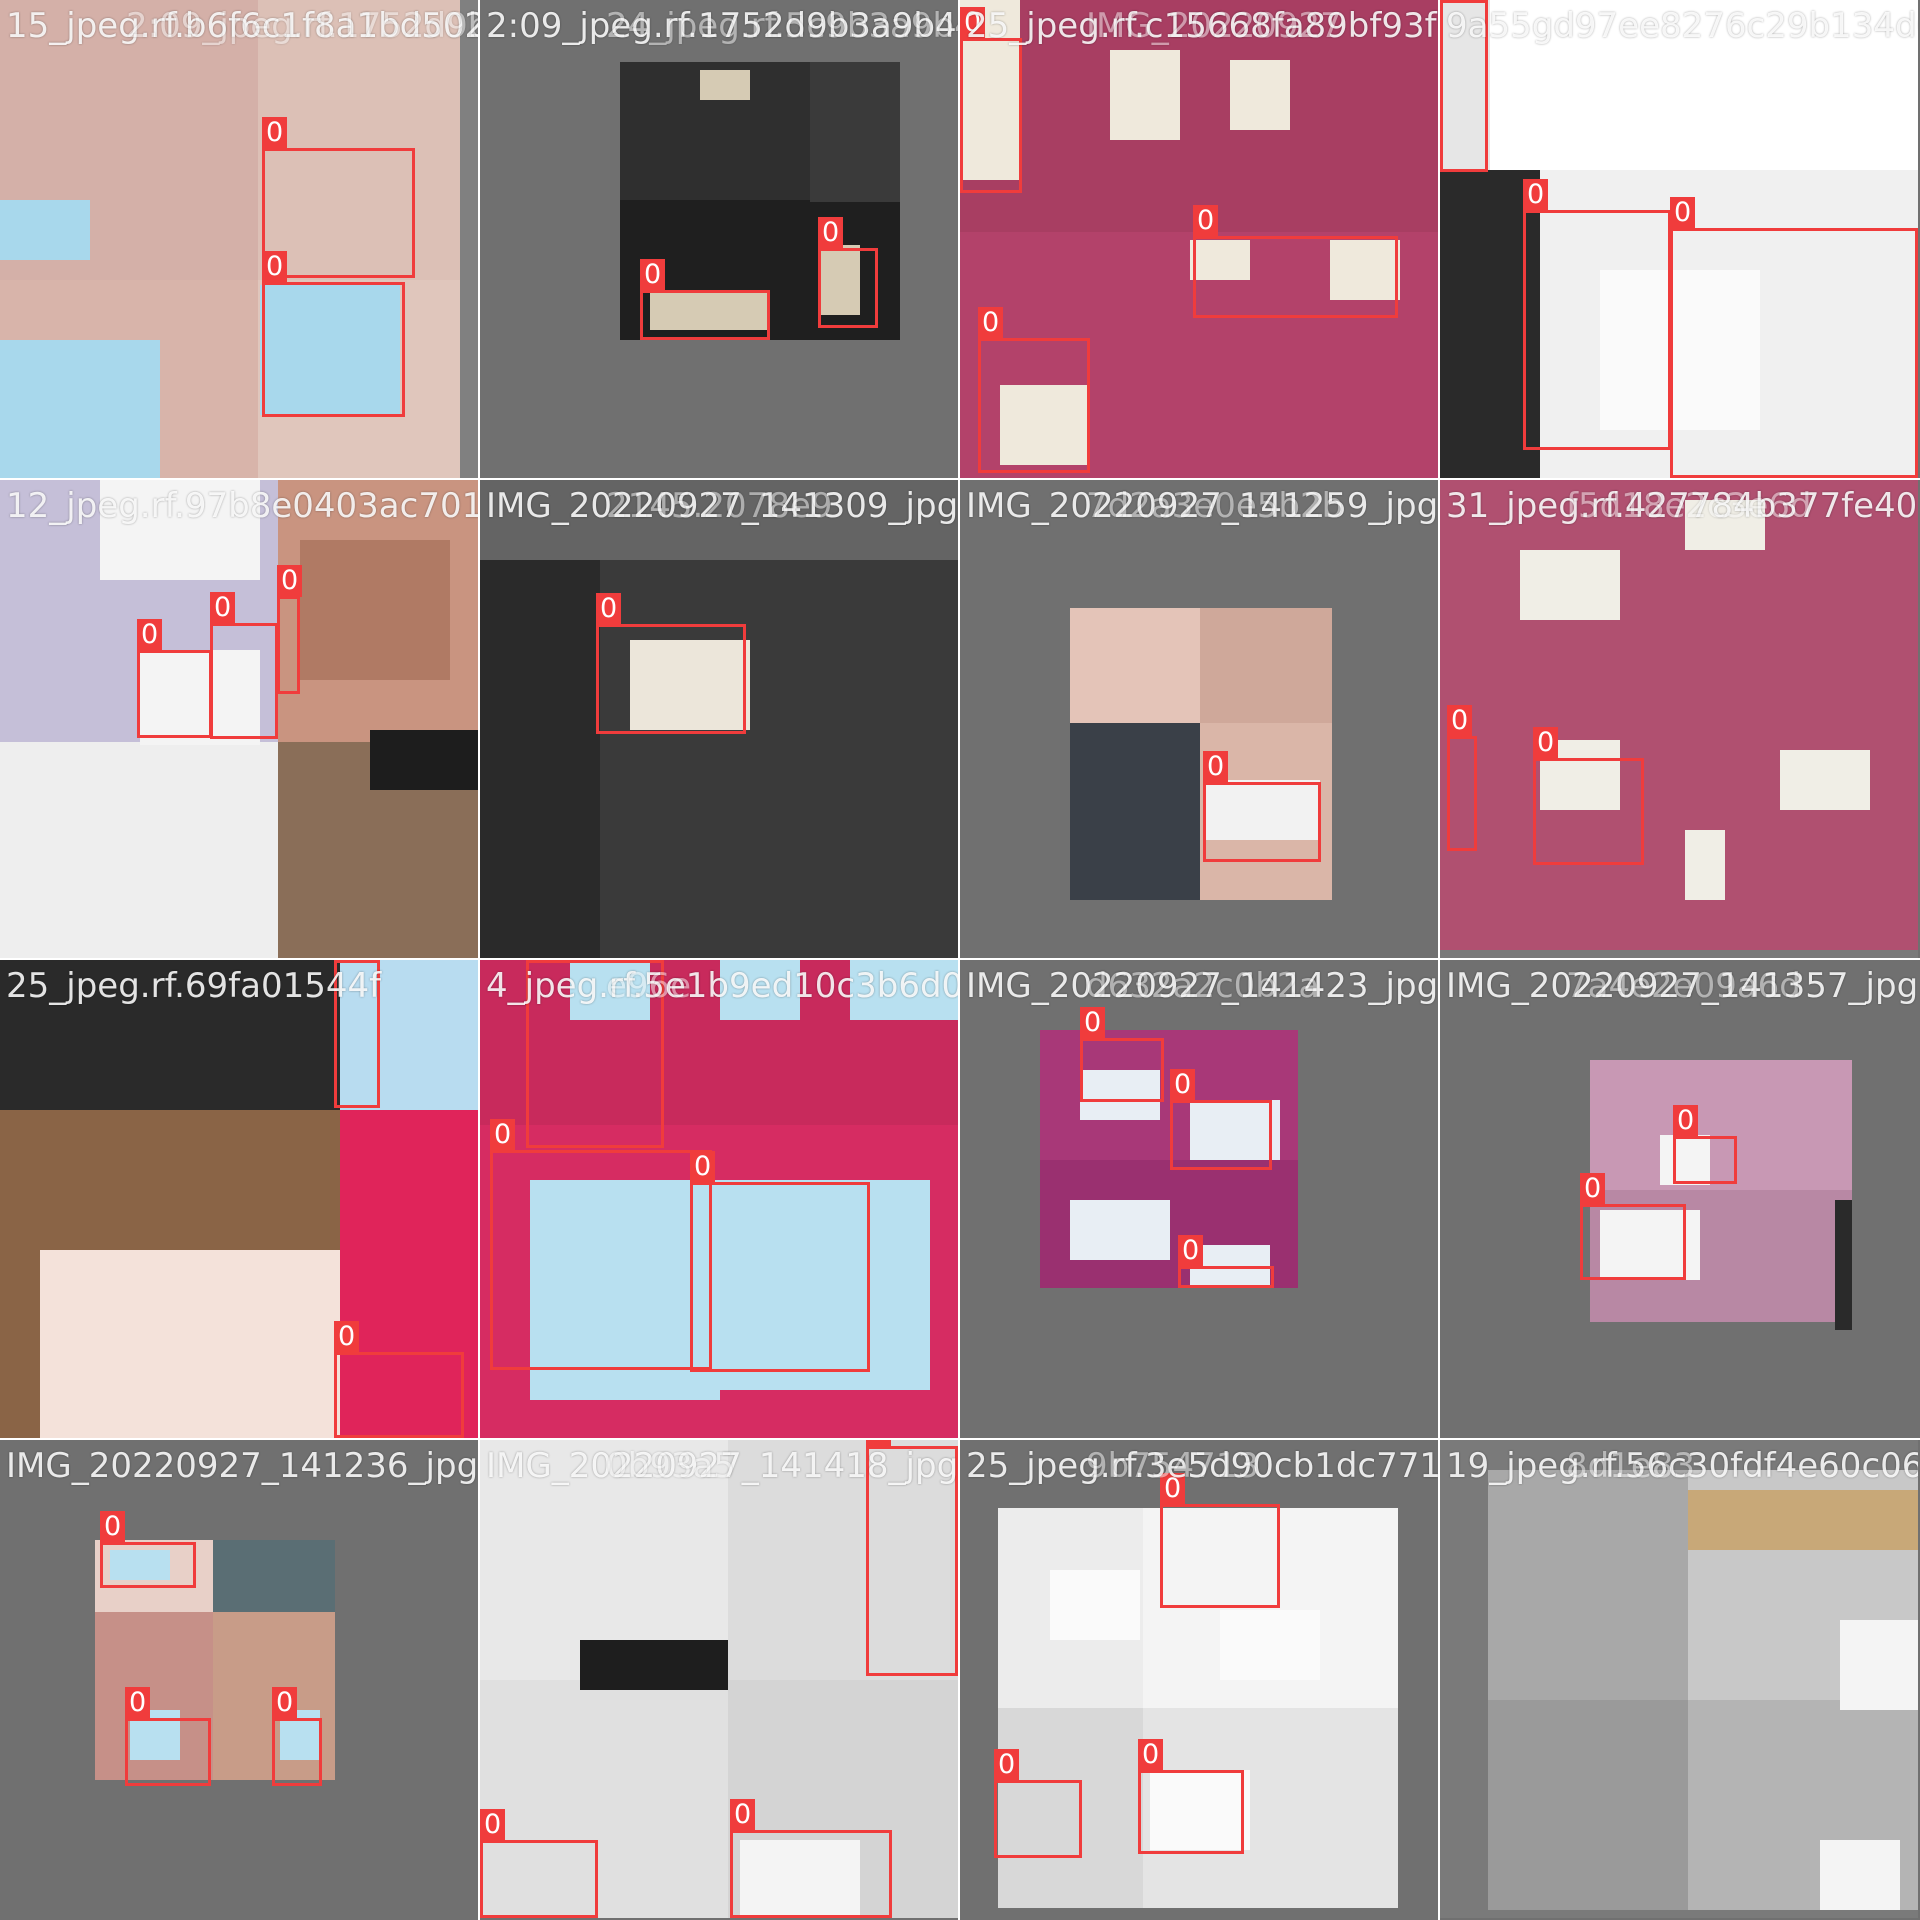 This screenshot has width=1920, height=1920. What do you see at coordinates (1199, 1679) in the screenshot?
I see `mosaic-tile: 0 0 0 25_jpeg.rf.3e5d90cb1dc771 9b754713` at bounding box center [1199, 1679].